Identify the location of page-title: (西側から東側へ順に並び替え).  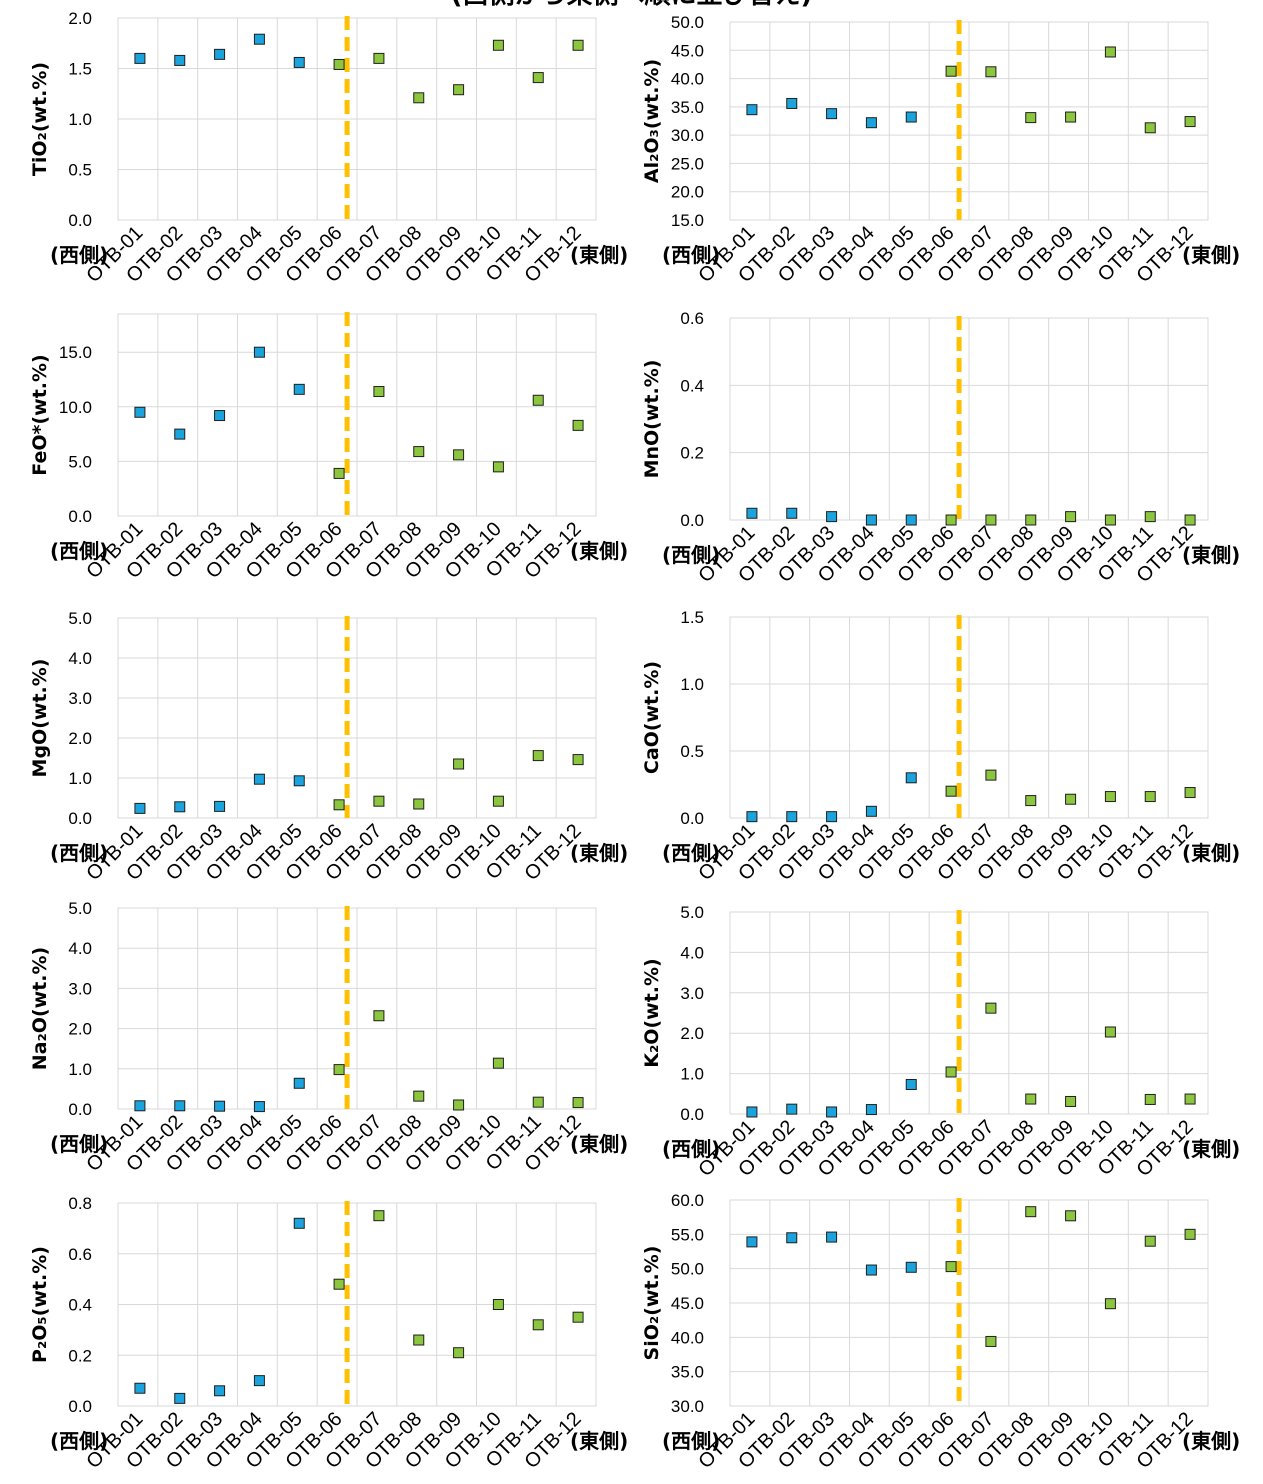
(631, 5).